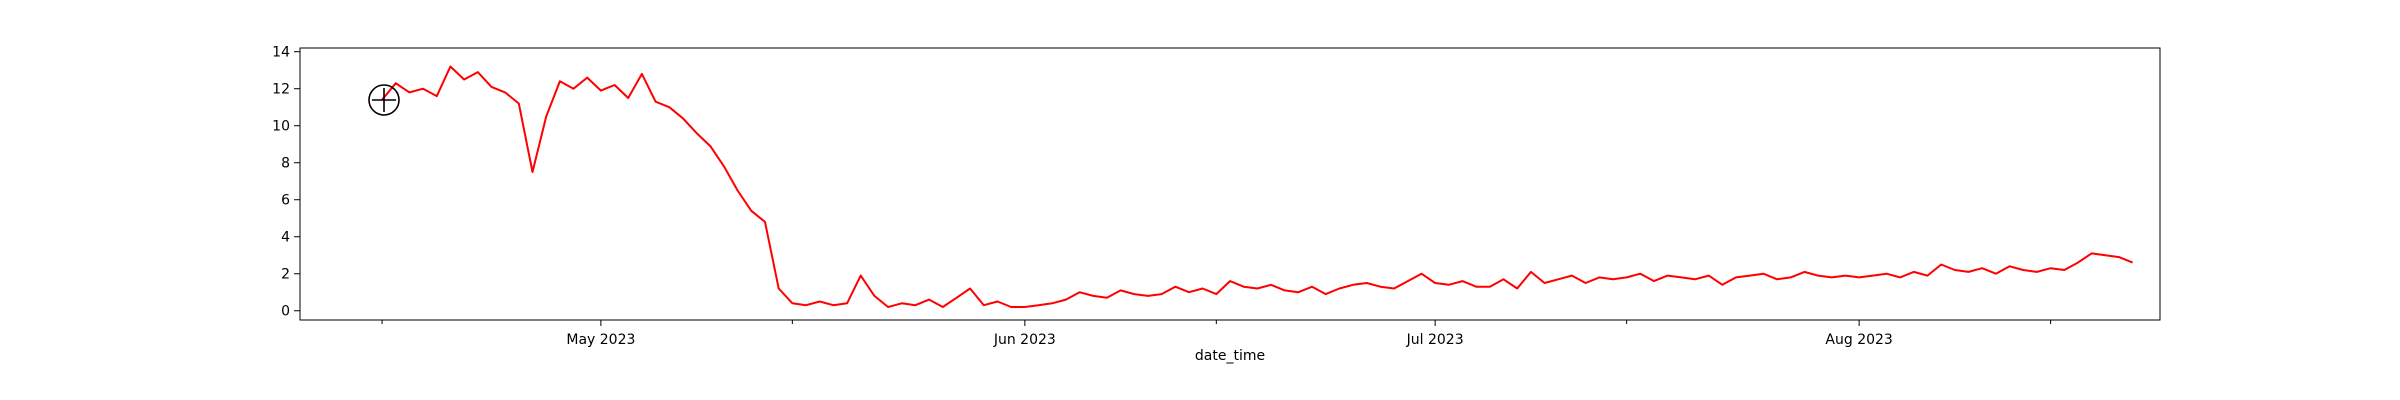  Describe the element at coordinates (285, 275) in the screenshot. I see `y-tick-label: 2` at that location.